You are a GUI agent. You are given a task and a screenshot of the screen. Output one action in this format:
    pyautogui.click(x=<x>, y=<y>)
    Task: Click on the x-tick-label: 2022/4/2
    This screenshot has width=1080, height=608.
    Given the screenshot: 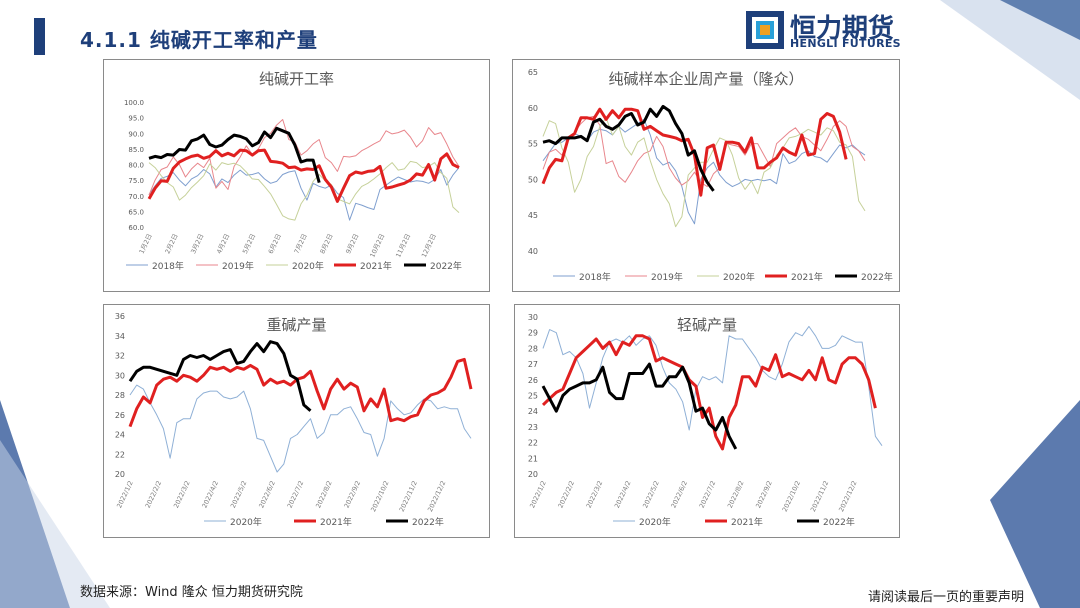 What is the action you would take?
    pyautogui.click(x=623, y=494)
    